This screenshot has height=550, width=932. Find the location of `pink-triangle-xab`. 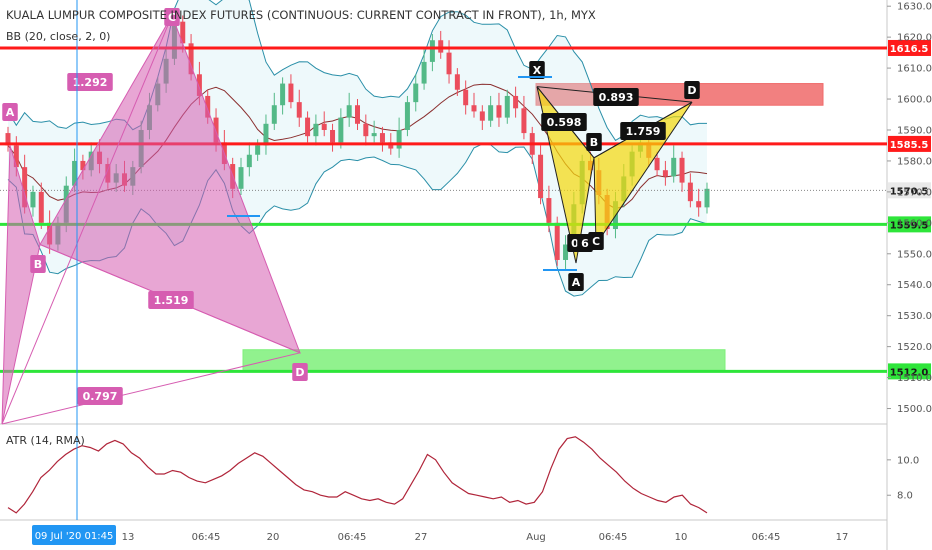

pink-triangle-xab is located at coordinates (21, 285).